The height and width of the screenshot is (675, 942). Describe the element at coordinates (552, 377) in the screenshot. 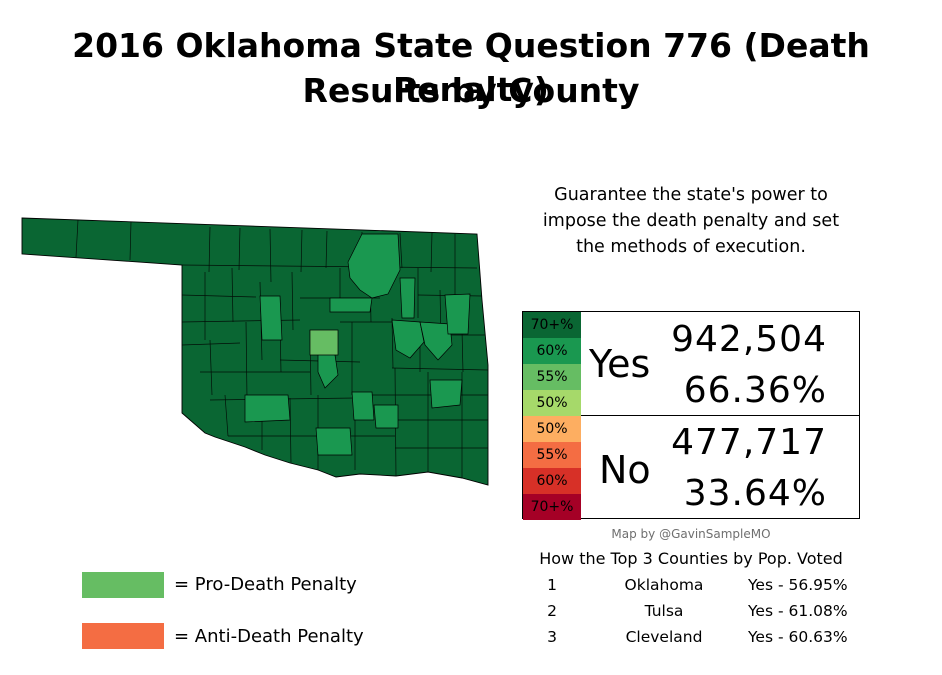

I see `color-scale-yes-55: 55%` at that location.